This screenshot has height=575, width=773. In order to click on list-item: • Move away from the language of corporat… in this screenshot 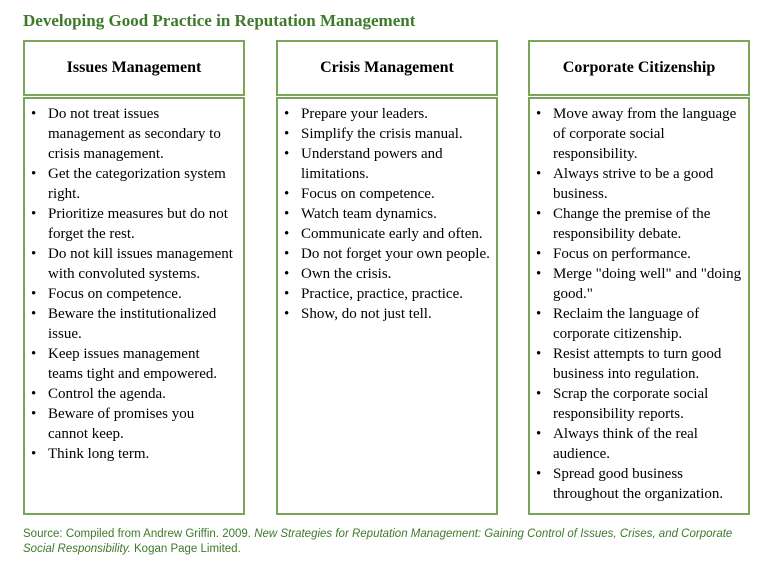, I will do `click(636, 134)`.